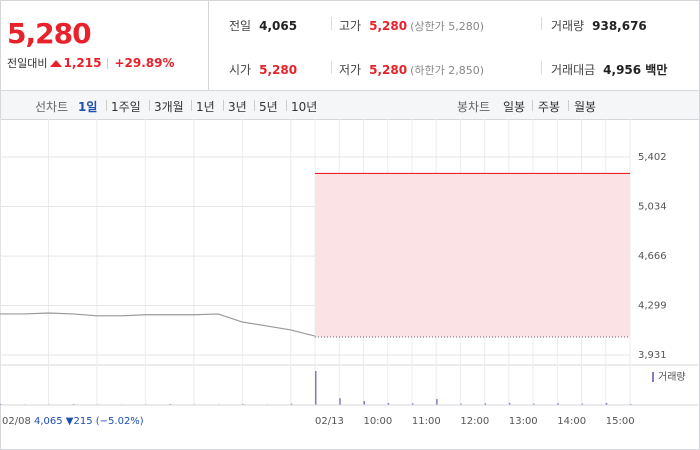 This screenshot has width=700, height=450. Describe the element at coordinates (329, 421) in the screenshot. I see `x-tick-label: 02/13` at that location.